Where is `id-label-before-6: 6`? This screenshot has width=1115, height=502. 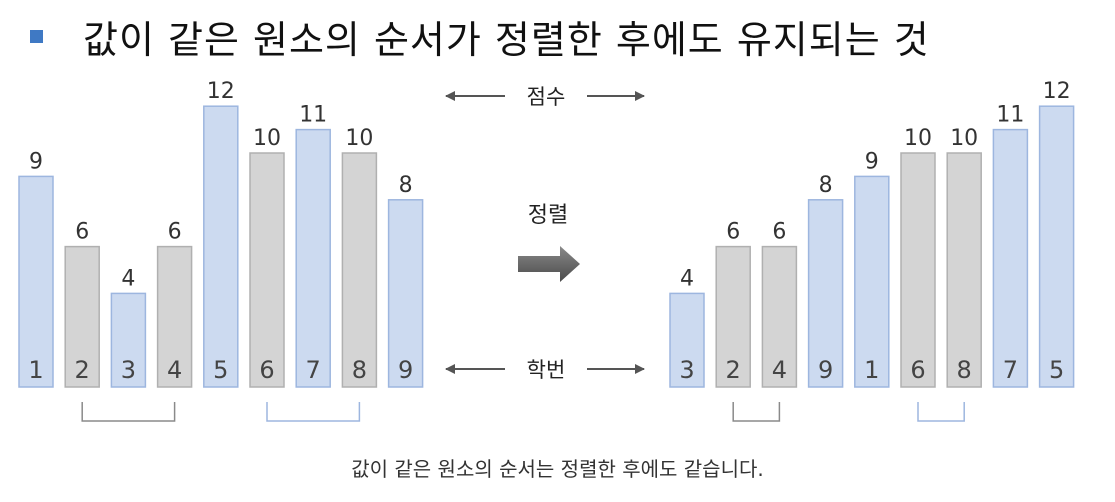 id-label-before-6: 6 is located at coordinates (266, 370).